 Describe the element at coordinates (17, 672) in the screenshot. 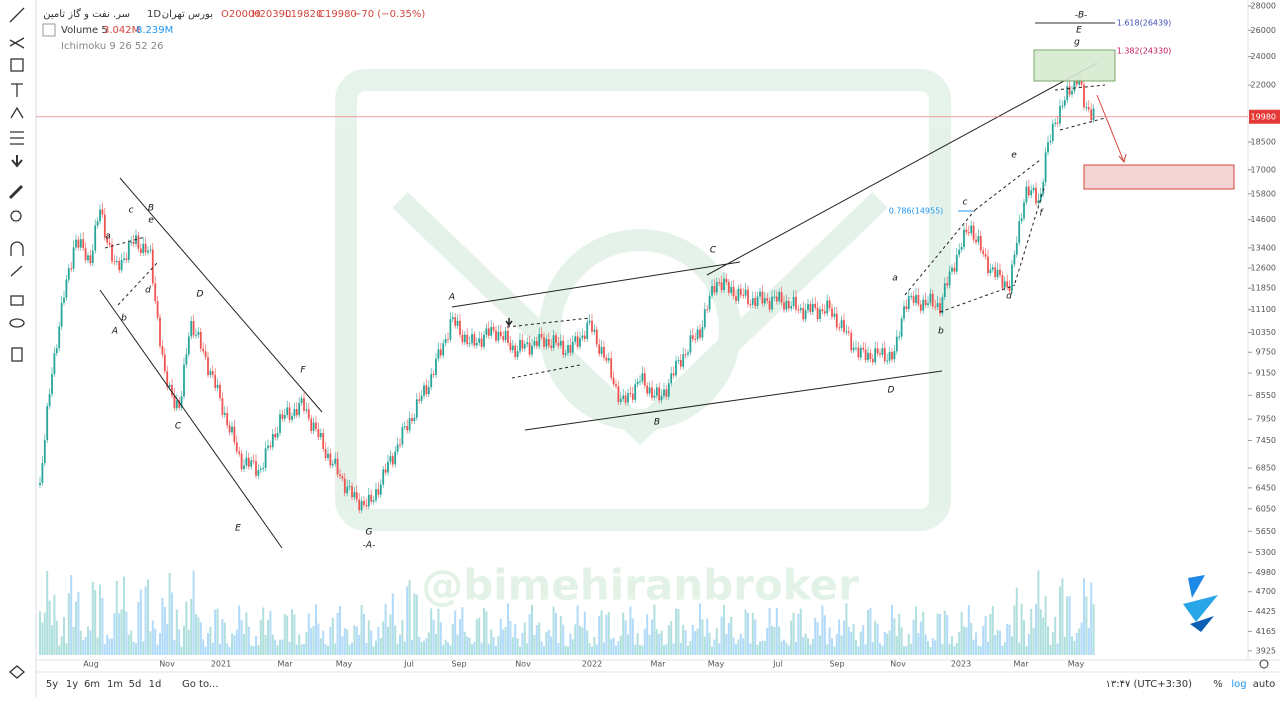

I see `layers` at that location.